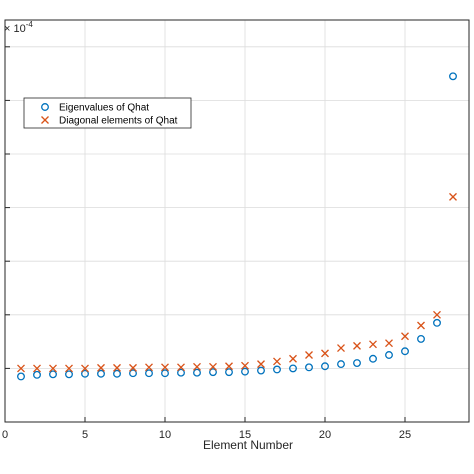 The height and width of the screenshot is (474, 474). What do you see at coordinates (165, 435) in the screenshot?
I see `x-tick-label: 10` at bounding box center [165, 435].